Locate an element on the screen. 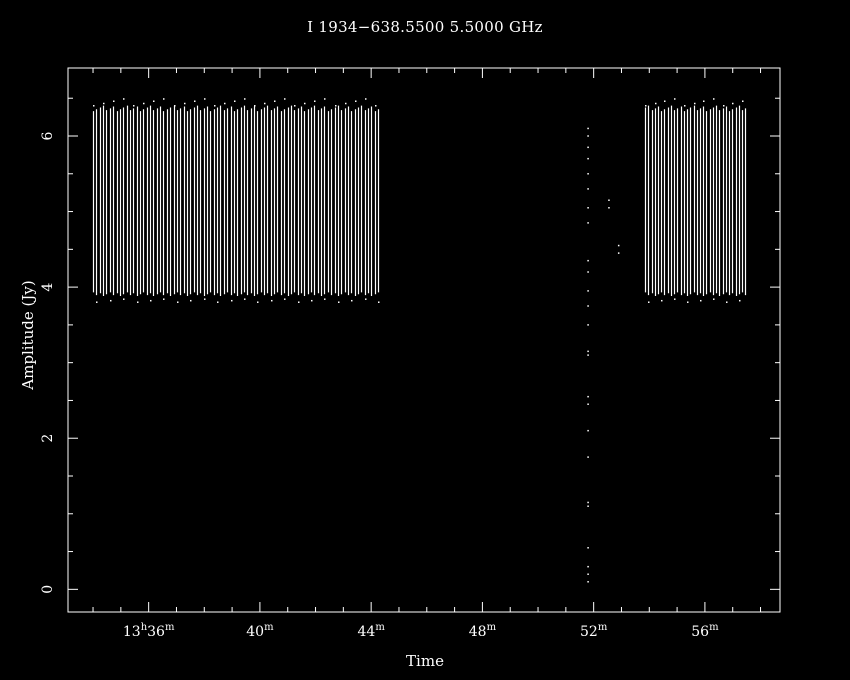 The width and height of the screenshot is (850, 680). y-tick-label: 4 is located at coordinates (48, 287).